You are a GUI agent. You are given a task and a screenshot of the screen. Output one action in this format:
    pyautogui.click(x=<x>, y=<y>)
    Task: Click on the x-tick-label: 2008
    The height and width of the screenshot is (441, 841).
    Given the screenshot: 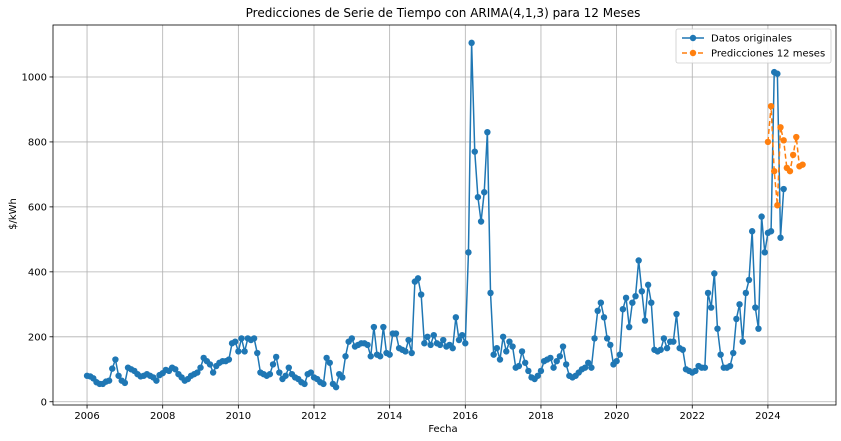 What is the action you would take?
    pyautogui.click(x=162, y=416)
    